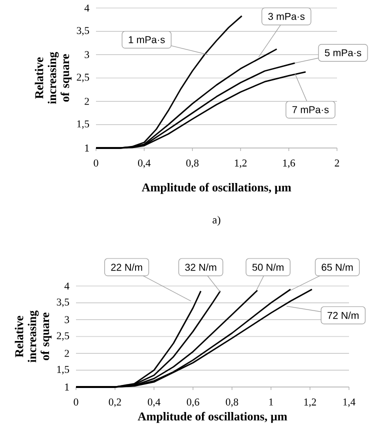  Describe the element at coordinates (349, 403) in the screenshot. I see `x-tick-label: 1,4` at that location.